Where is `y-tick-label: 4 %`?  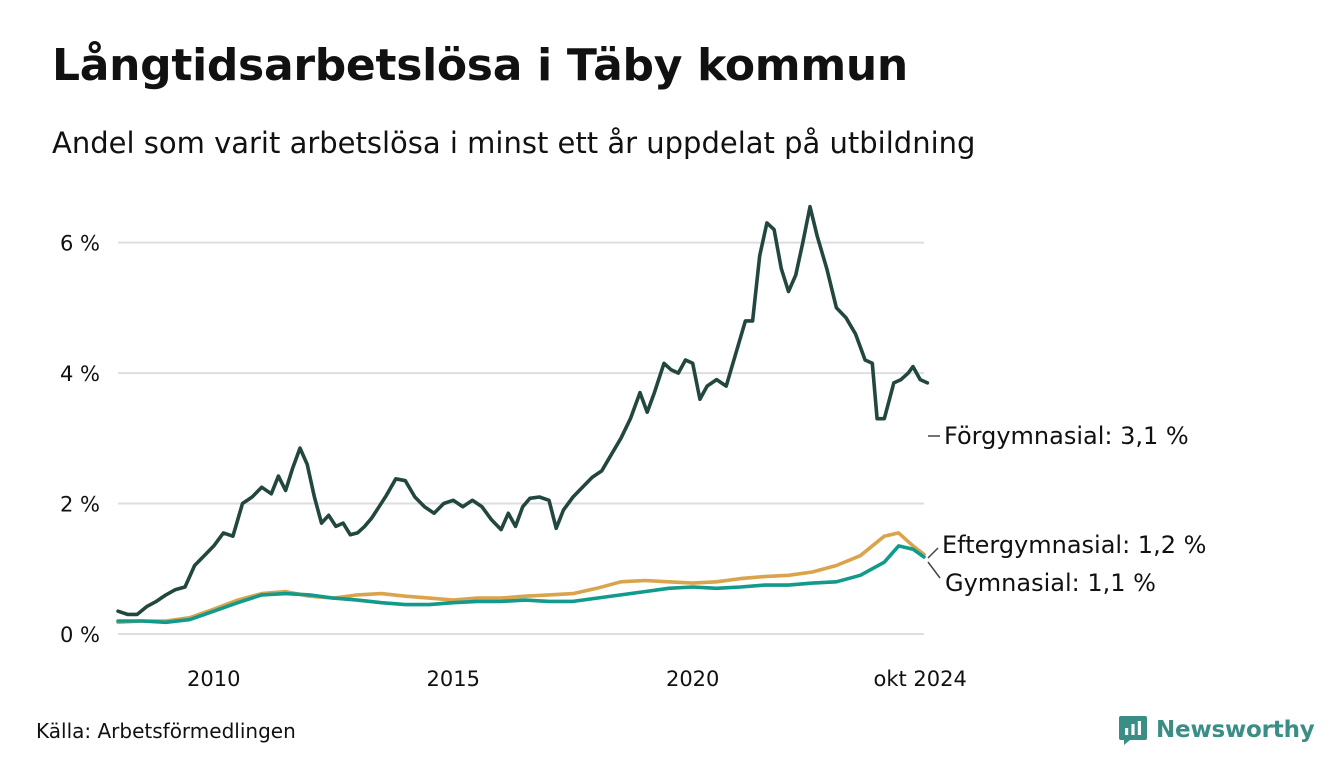
y-tick-label: 4 % is located at coordinates (80, 374).